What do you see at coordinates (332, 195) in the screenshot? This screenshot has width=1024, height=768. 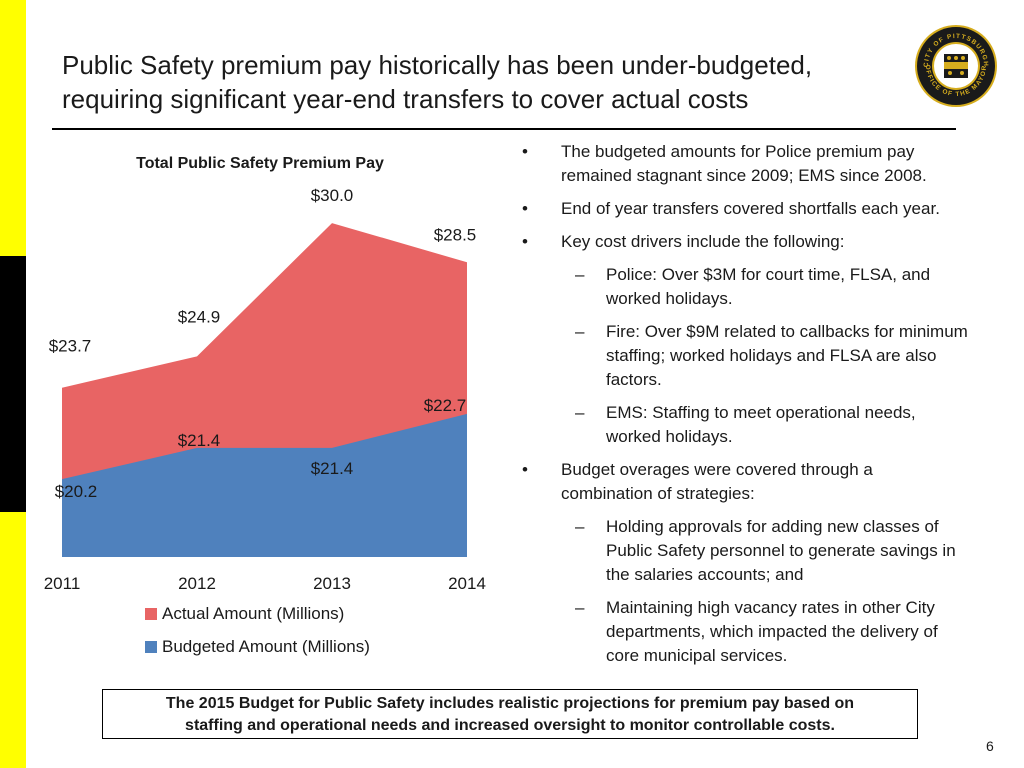 I see `actual-value-label: $30.0` at bounding box center [332, 195].